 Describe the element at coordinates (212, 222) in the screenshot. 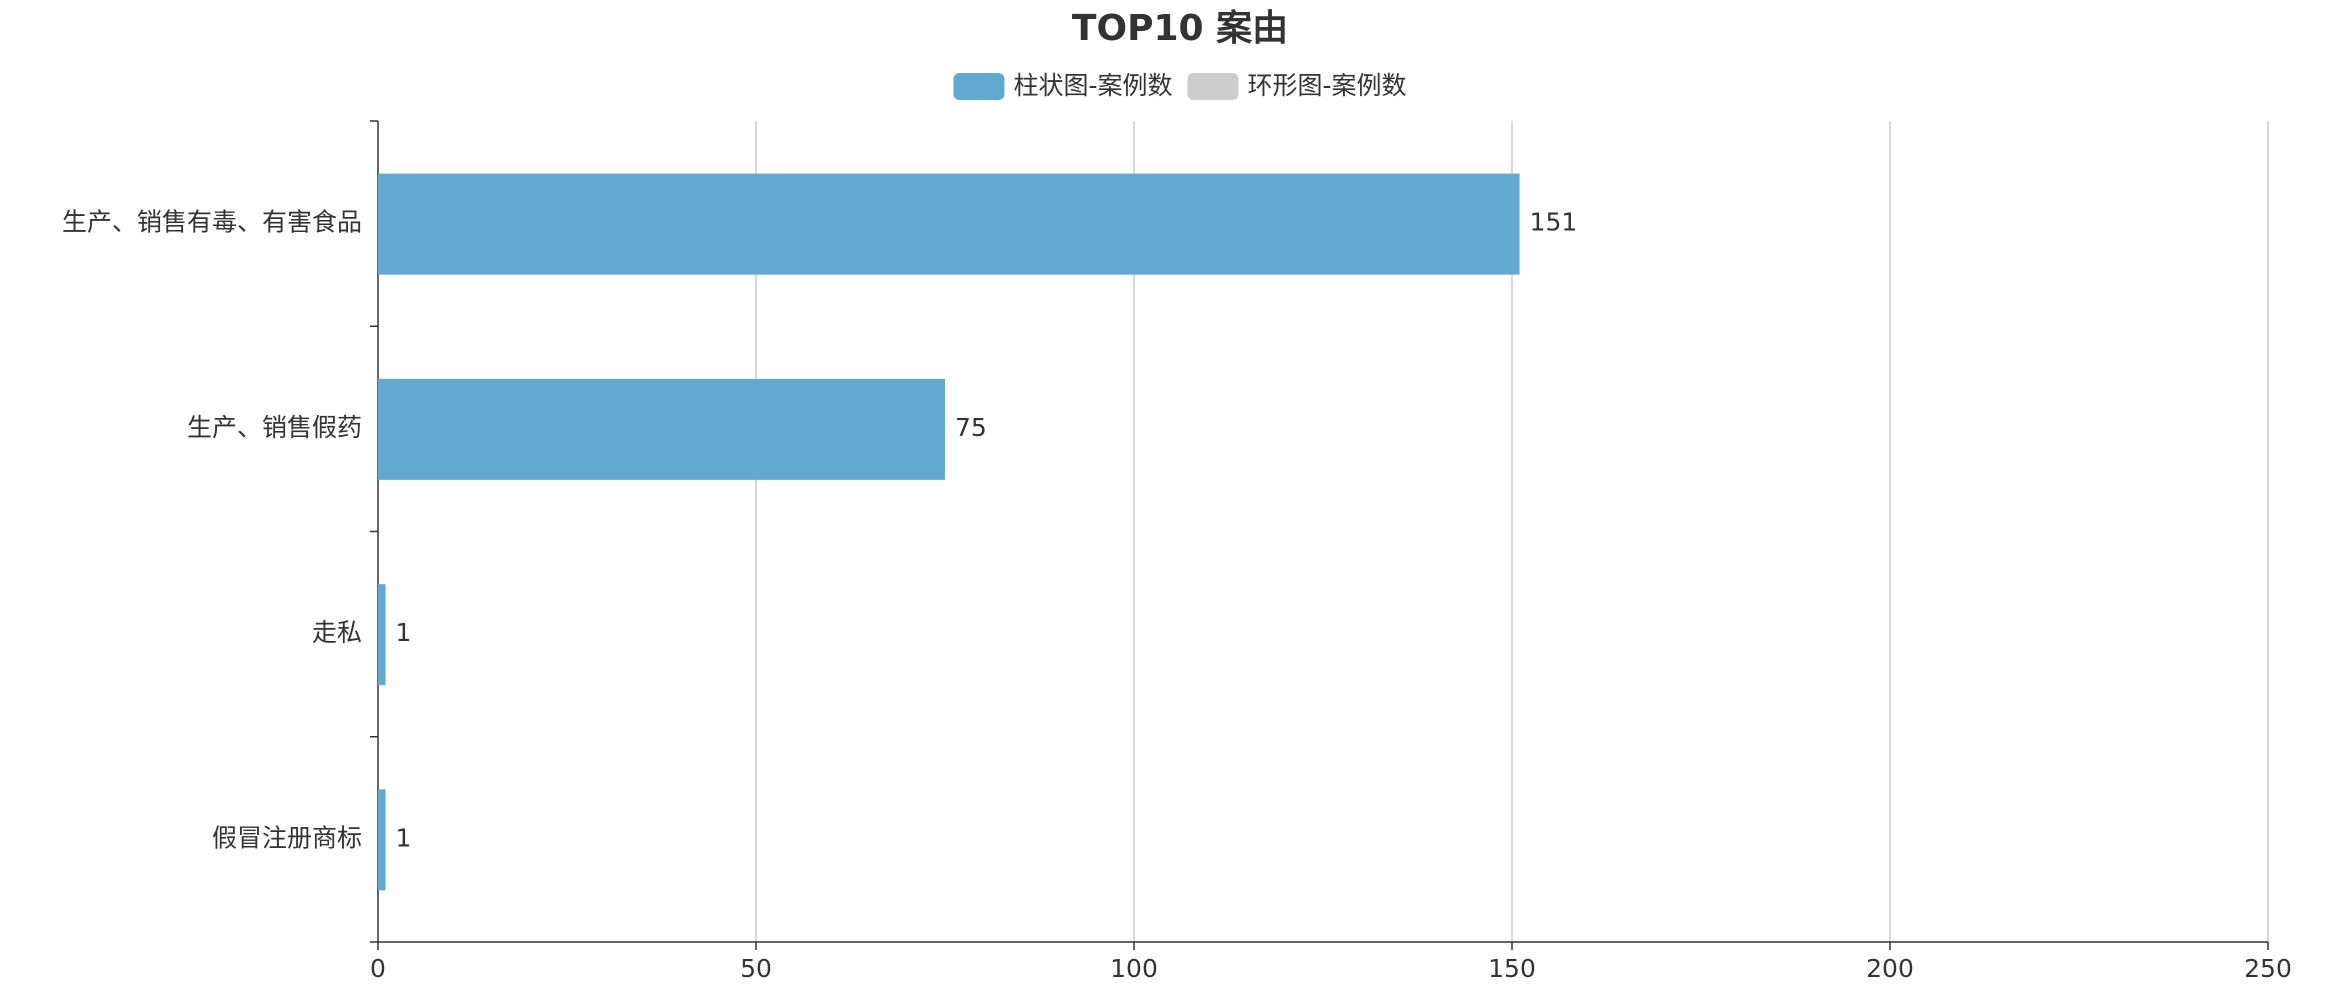

I see `y-tick-label: 生产、销售有毒、有害食品` at that location.